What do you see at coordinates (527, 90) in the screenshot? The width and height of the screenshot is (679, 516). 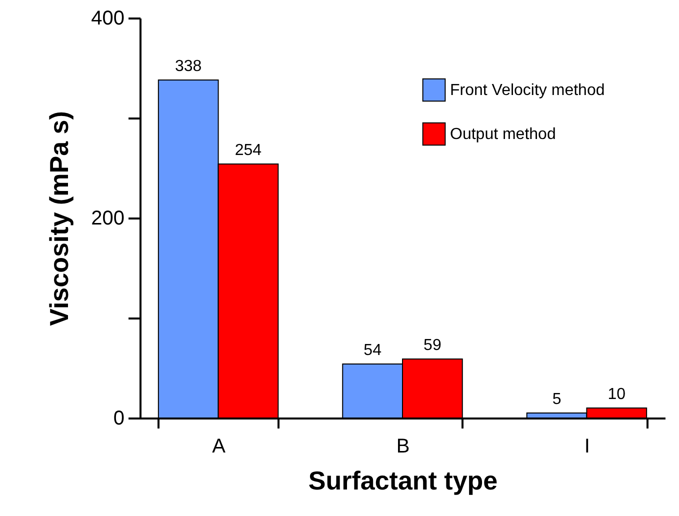 I see `legend-label: Front Velocity method` at bounding box center [527, 90].